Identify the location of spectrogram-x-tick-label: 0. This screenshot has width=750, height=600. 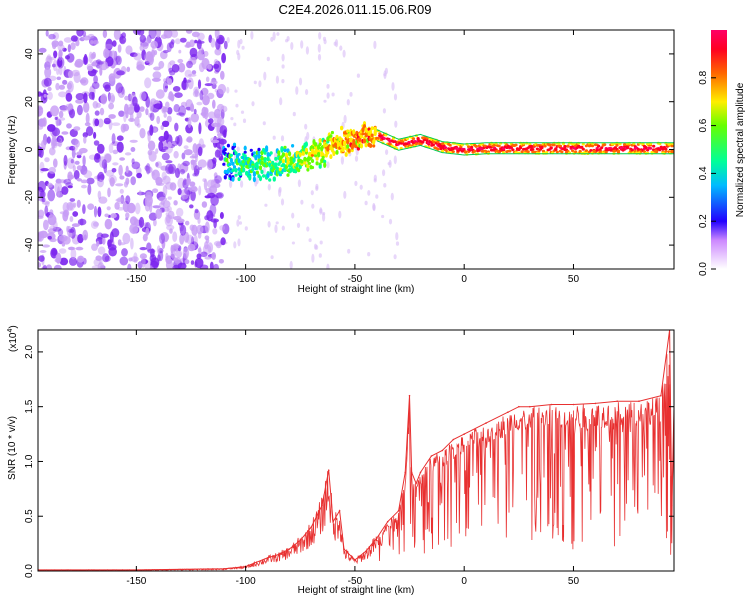
(464, 279).